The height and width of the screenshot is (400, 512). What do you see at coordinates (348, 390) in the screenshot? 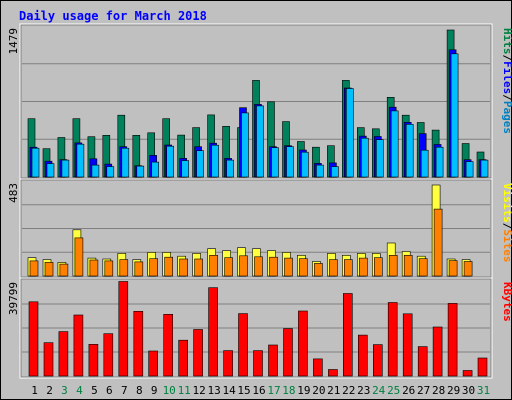
I see `x-tick-label: 22` at bounding box center [348, 390].